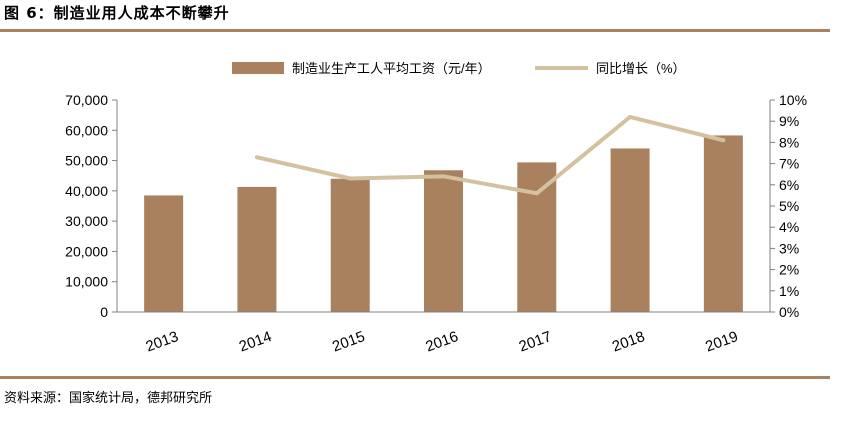  Describe the element at coordinates (793, 100) in the screenshot. I see `right-axis-tick-label: 10%` at that location.